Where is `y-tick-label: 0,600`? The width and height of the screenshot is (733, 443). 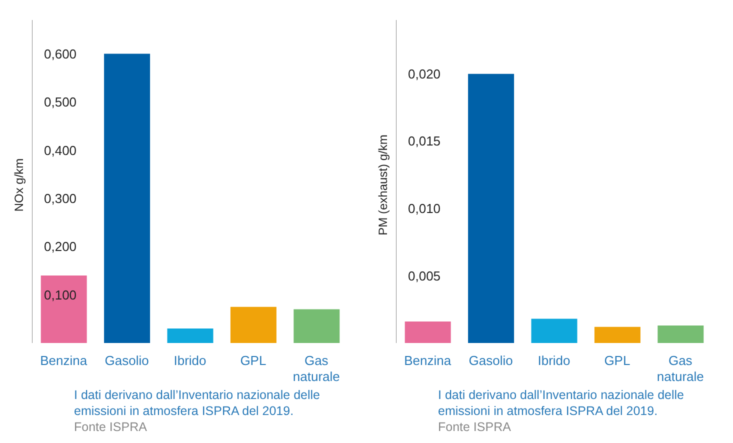 y-tick-label: 0,600 is located at coordinates (60, 54).